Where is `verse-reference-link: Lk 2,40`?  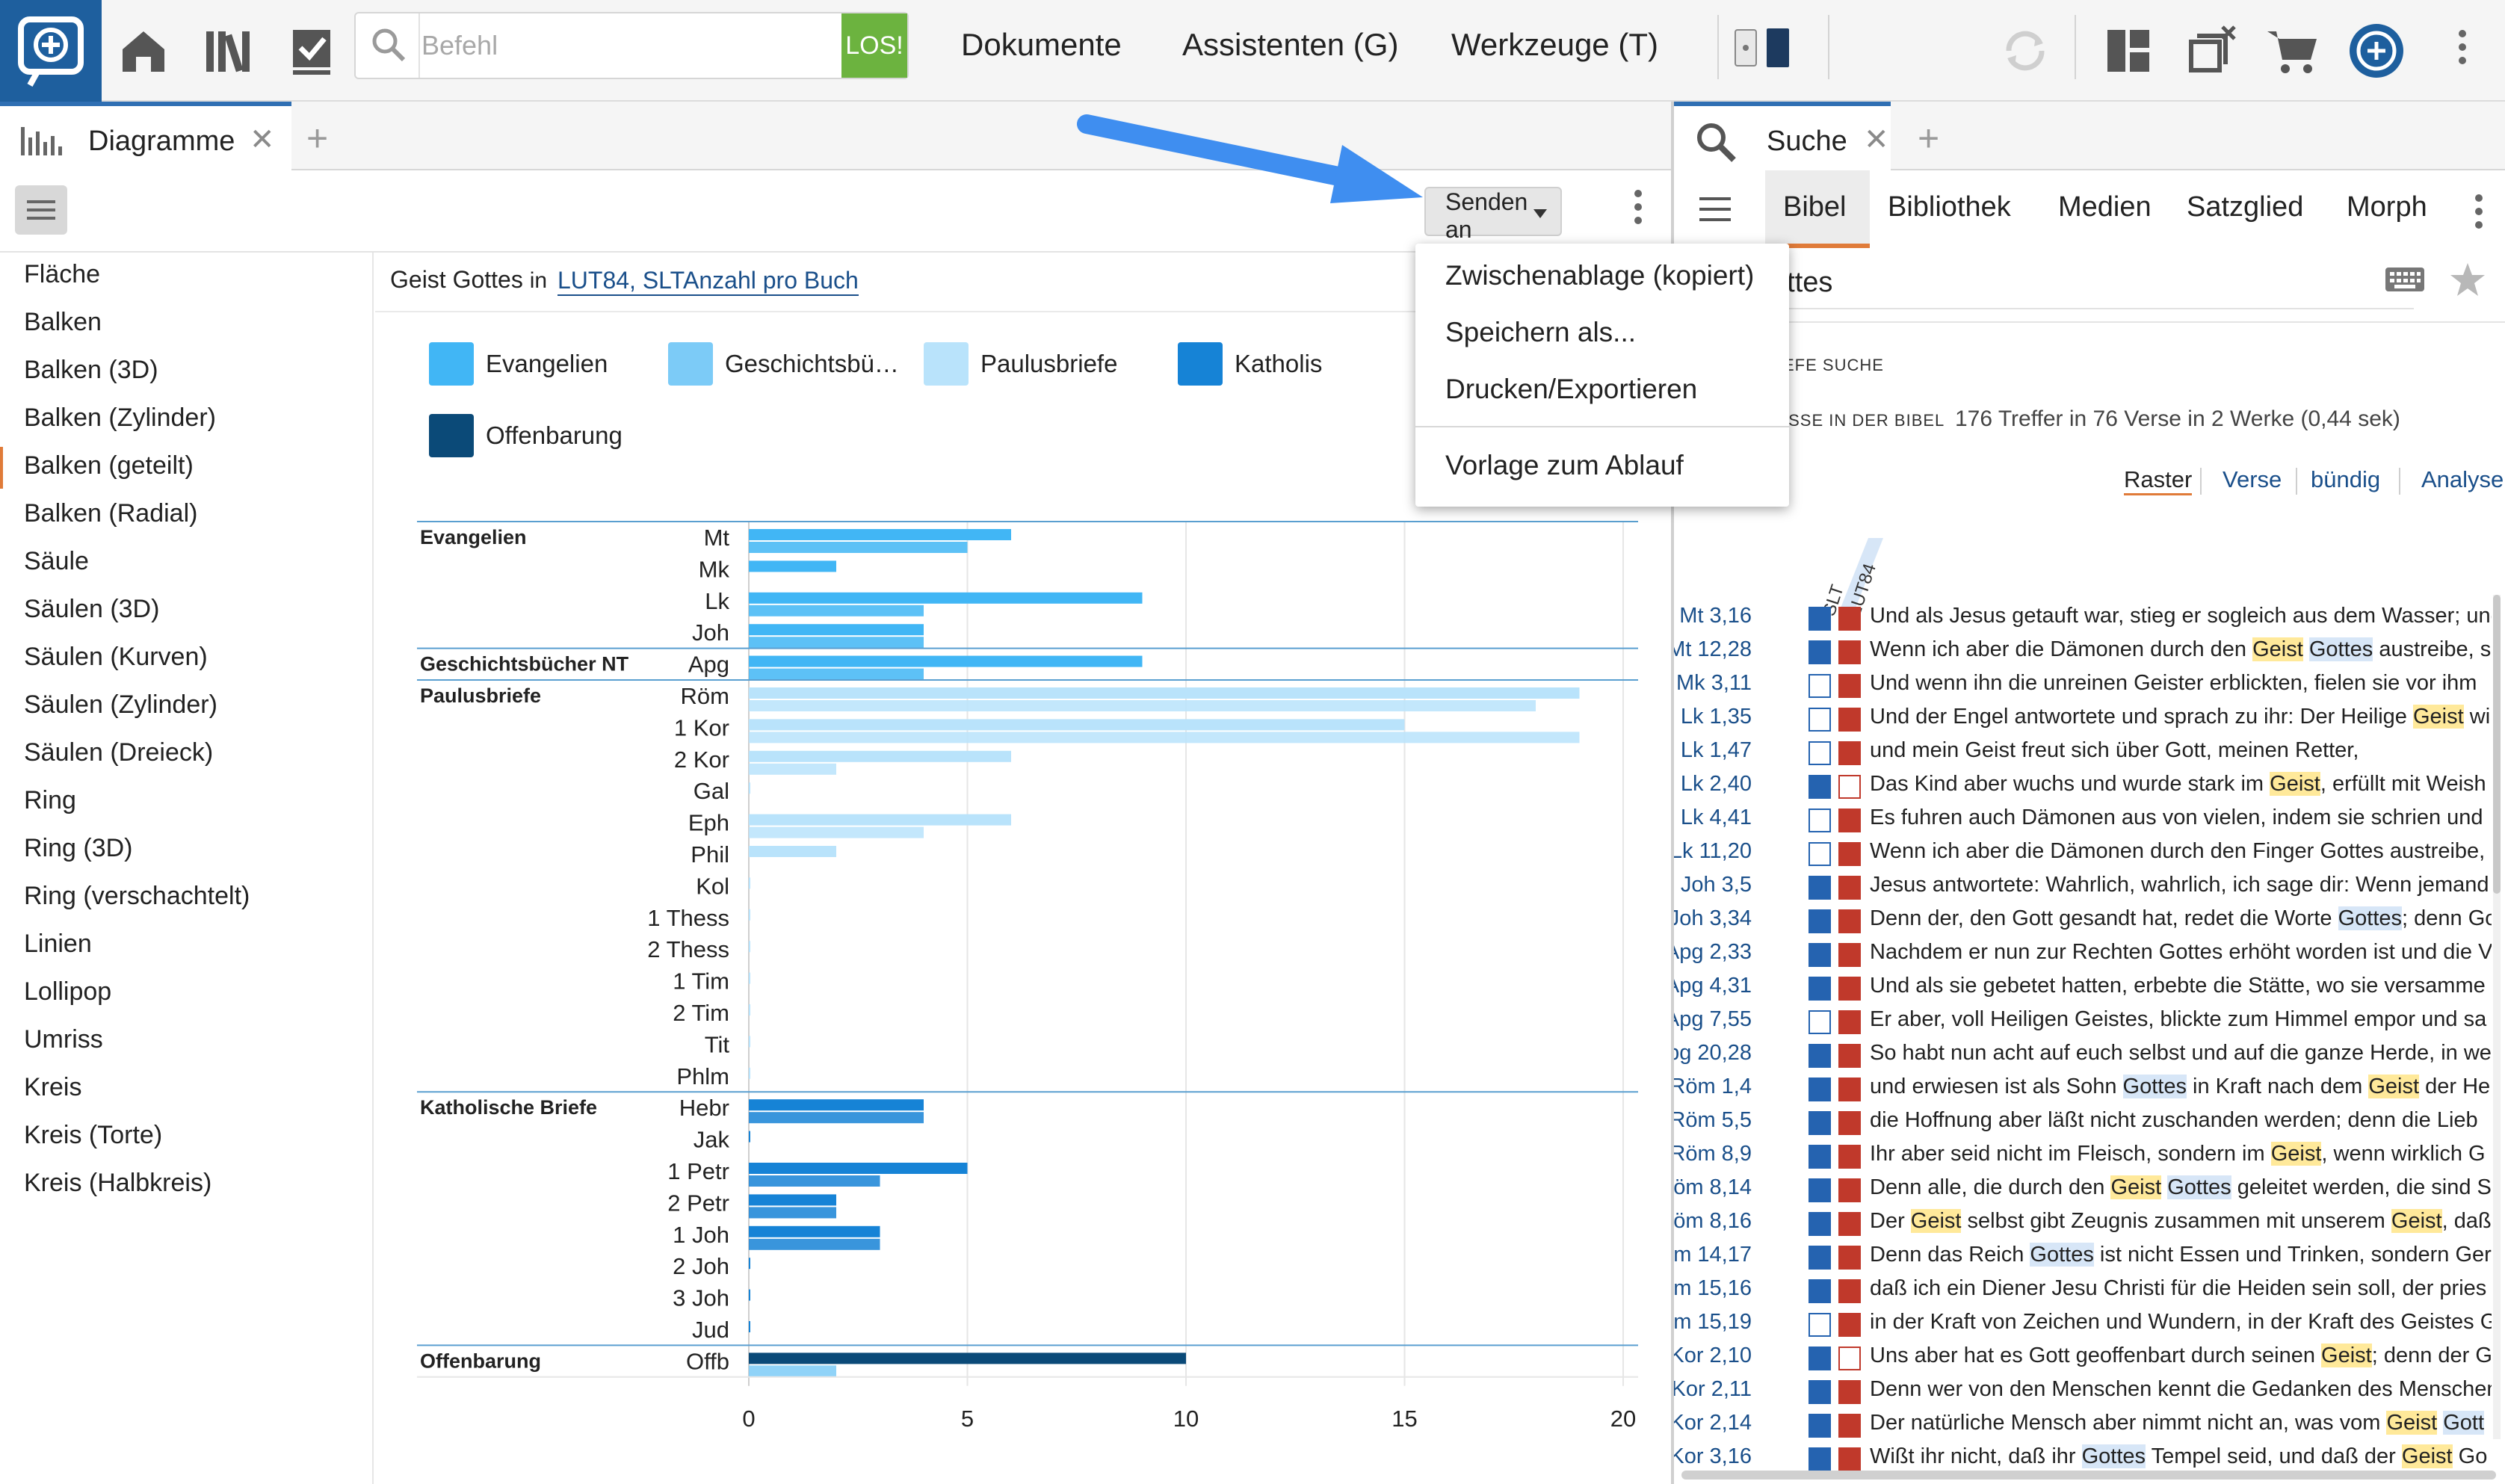 verse-reference-link: Lk 2,40 is located at coordinates (1716, 784).